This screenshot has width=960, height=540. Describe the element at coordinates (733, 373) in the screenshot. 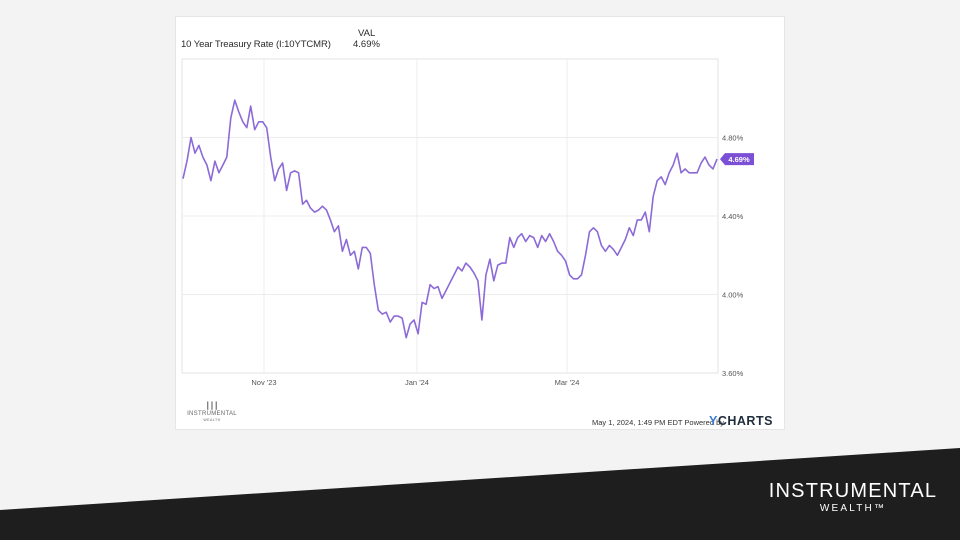

I see `y-tick-label: 3.60%` at that location.